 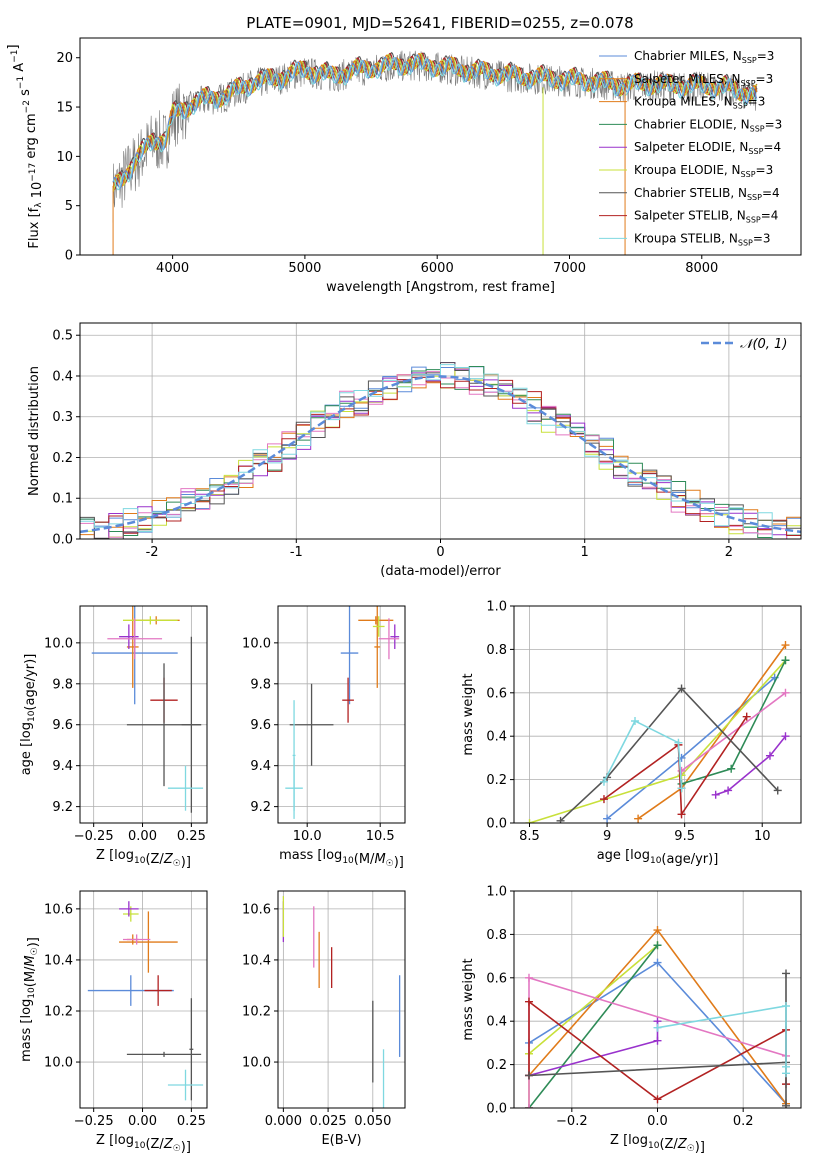 I want to click on y-tick-label: 0.1, so click(x=62, y=499).